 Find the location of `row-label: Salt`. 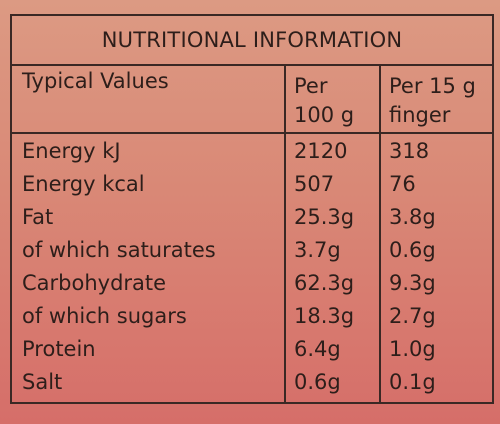

row-label: Salt is located at coordinates (42, 382).